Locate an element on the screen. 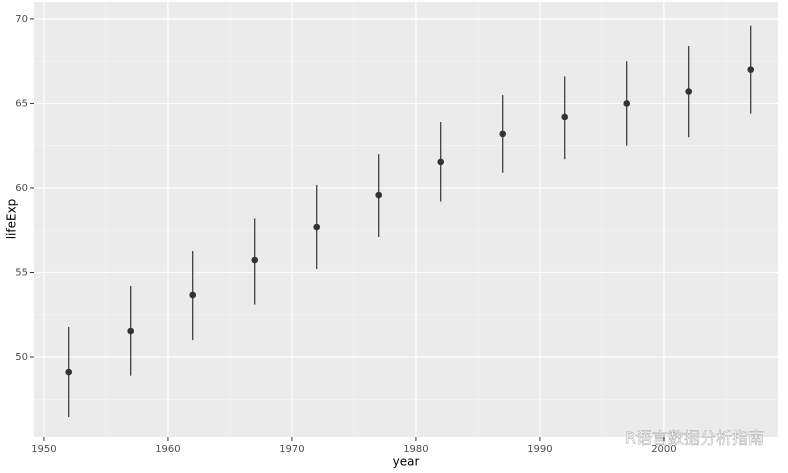 This screenshot has height=473, width=788. y-axis-title: lifeExp is located at coordinates (12, 219).